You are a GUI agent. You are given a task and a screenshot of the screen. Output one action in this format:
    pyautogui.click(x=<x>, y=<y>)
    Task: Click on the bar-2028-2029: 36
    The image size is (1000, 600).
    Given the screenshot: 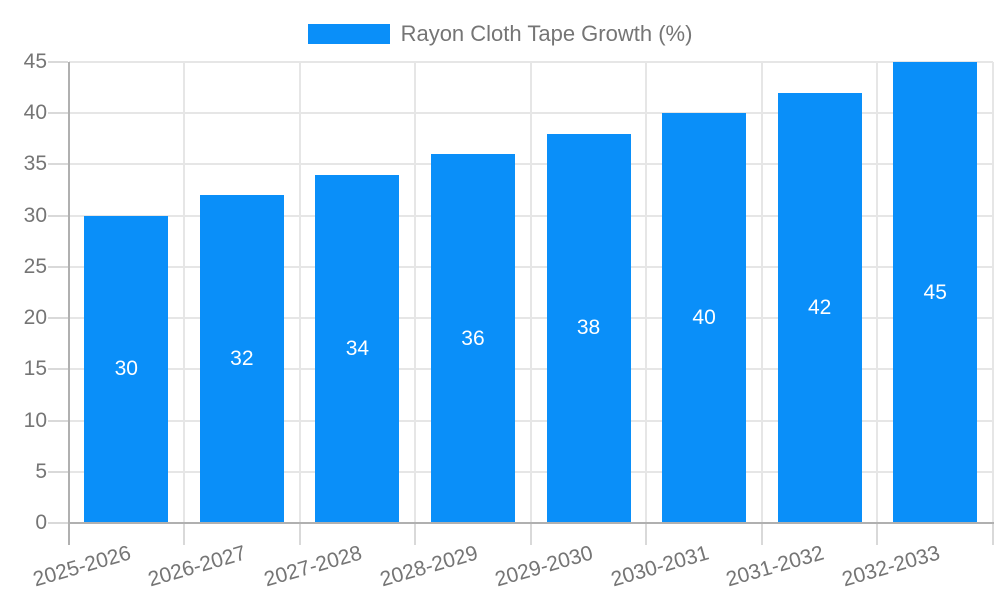 What is the action you would take?
    pyautogui.click(x=472, y=338)
    